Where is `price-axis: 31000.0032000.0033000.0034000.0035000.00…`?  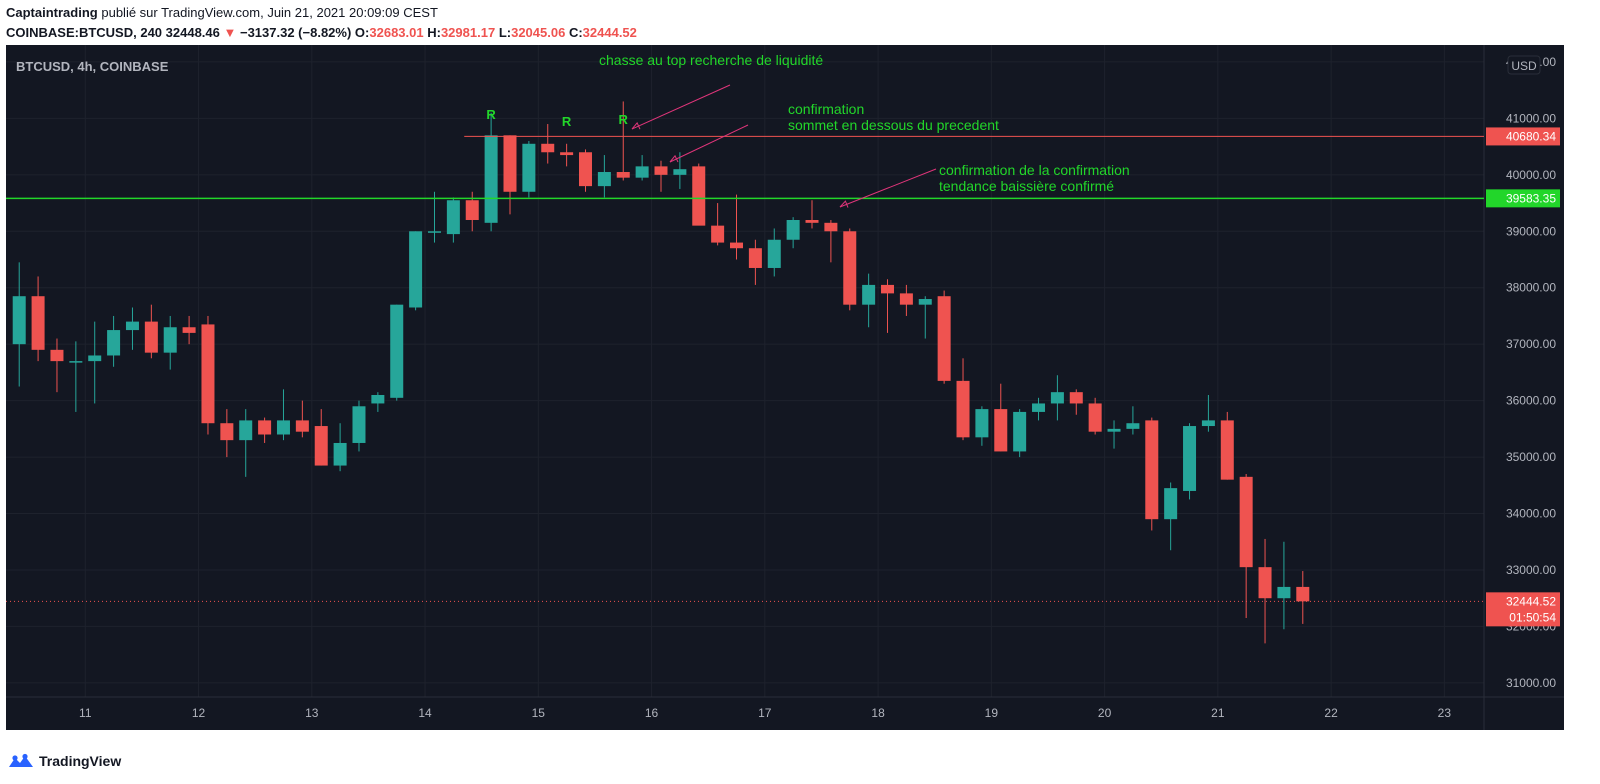
price-axis: 31000.0032000.0033000.0034000.0035000.00… is located at coordinates (1531, 372).